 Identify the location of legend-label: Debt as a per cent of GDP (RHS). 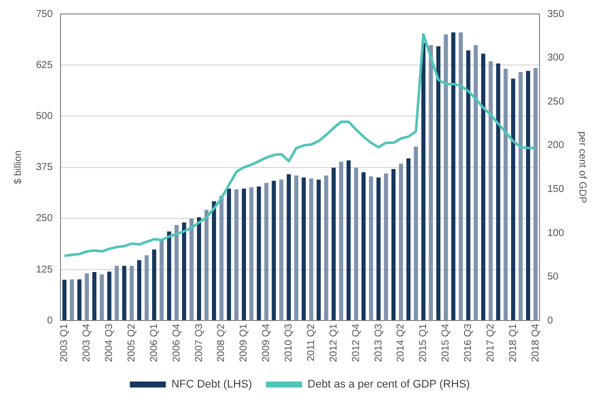
(389, 384).